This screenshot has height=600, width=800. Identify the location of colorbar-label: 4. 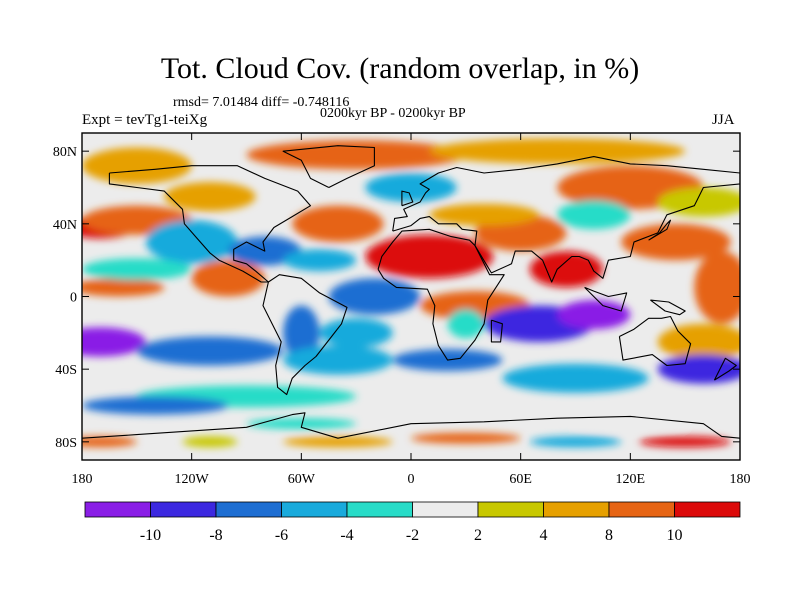
(544, 535).